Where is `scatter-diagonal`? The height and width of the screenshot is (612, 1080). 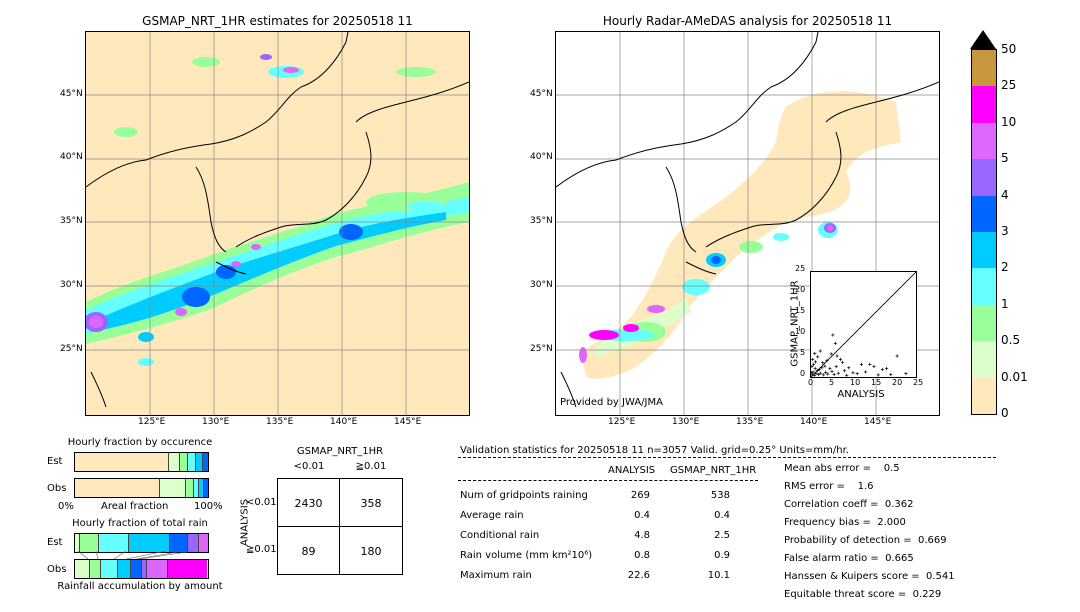 scatter-diagonal is located at coordinates (863, 324).